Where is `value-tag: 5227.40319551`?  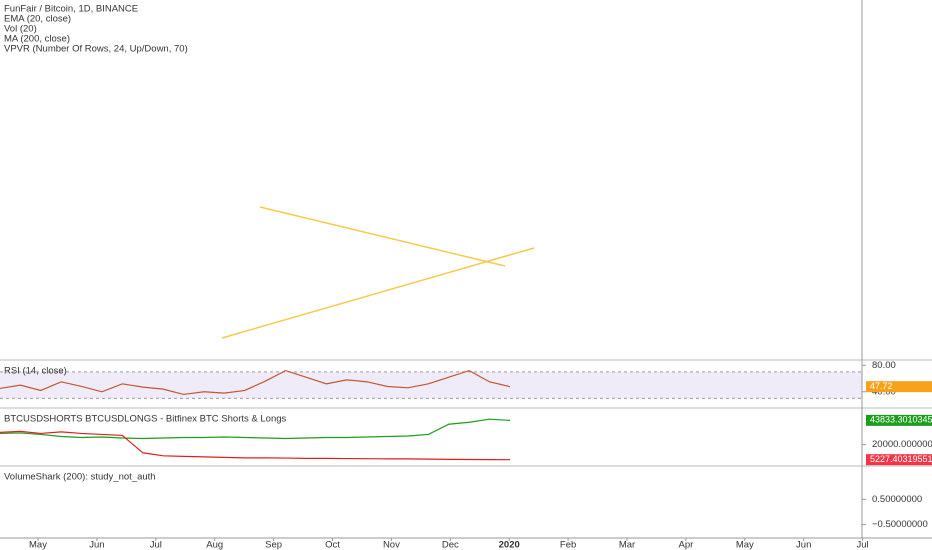 value-tag: 5227.40319551 is located at coordinates (901, 459).